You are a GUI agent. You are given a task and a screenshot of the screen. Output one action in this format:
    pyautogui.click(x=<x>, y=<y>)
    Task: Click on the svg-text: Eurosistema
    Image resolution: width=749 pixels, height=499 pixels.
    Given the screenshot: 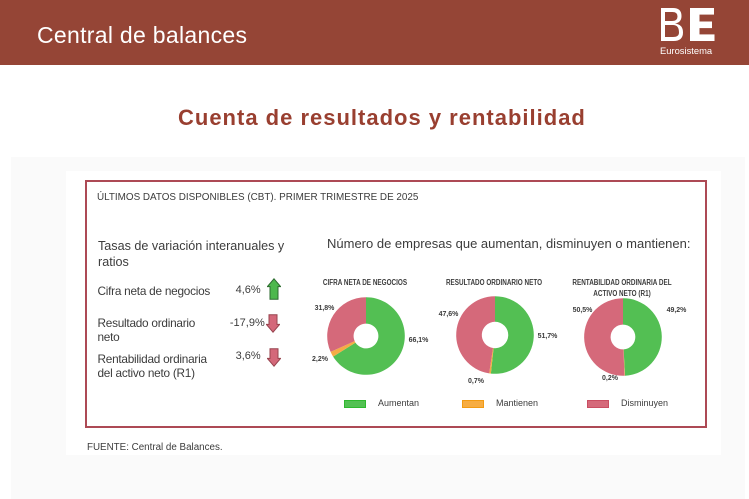 What is the action you would take?
    pyautogui.click(x=686, y=50)
    